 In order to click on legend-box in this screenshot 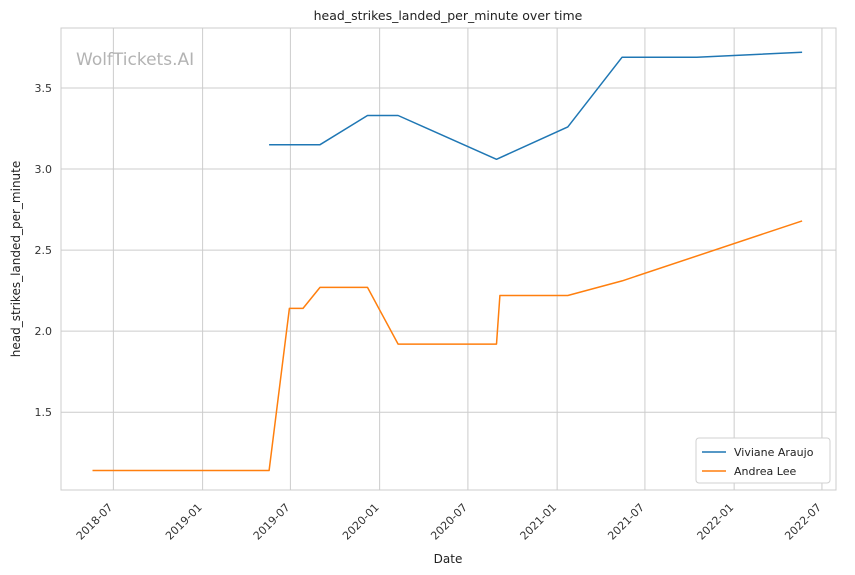, I will do `click(763, 460)`.